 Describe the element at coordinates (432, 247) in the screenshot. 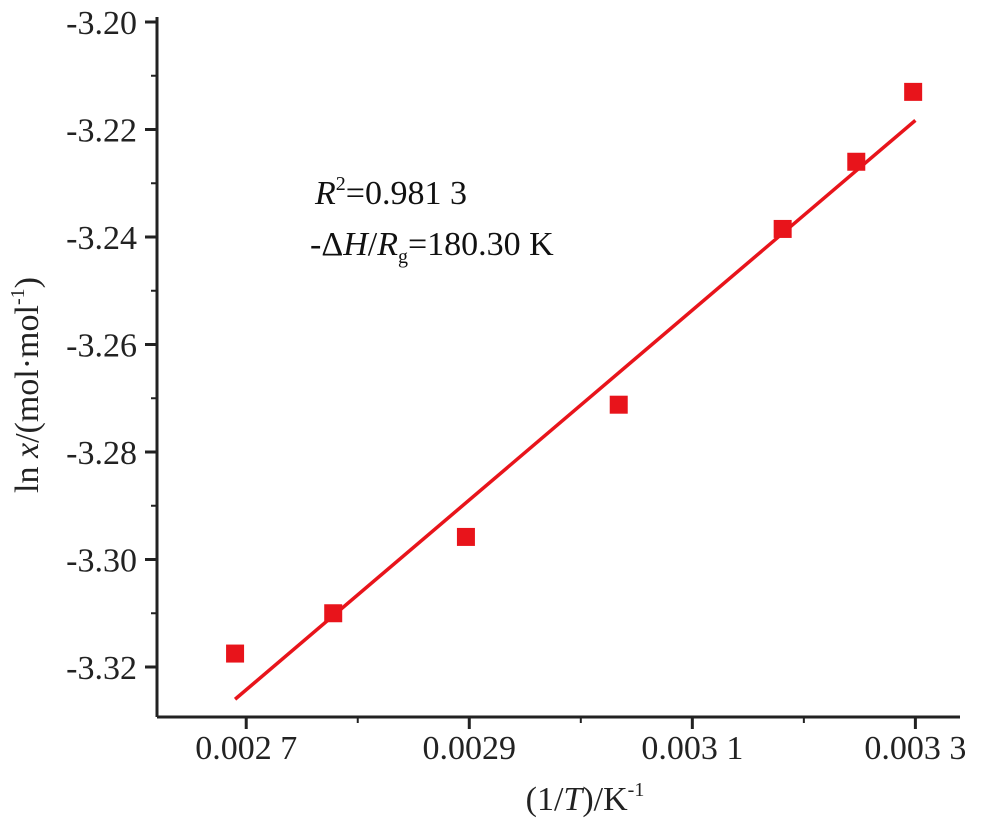

I see `enthalpy-annotation: -ΔH/Rg=180.30 K` at that location.